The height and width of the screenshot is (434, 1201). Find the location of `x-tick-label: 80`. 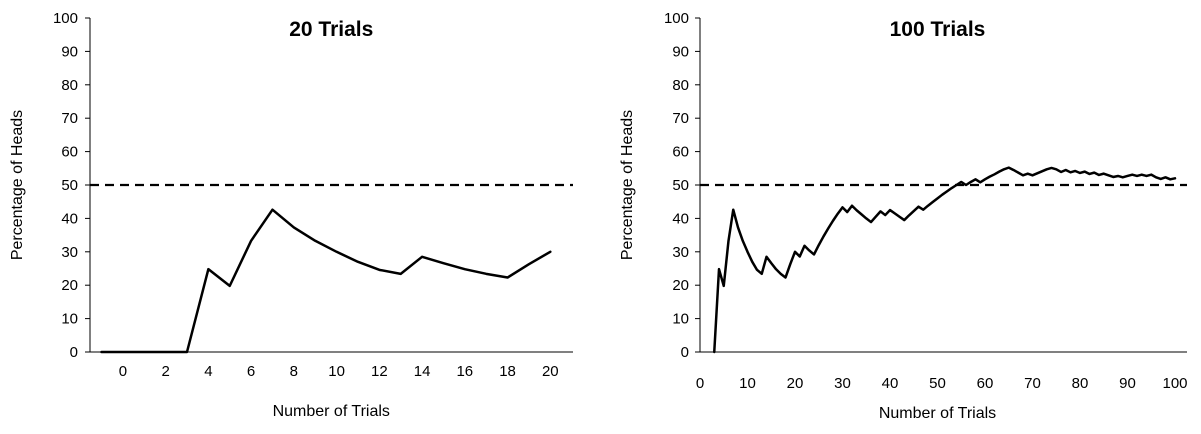

x-tick-label: 80 is located at coordinates (1080, 383).